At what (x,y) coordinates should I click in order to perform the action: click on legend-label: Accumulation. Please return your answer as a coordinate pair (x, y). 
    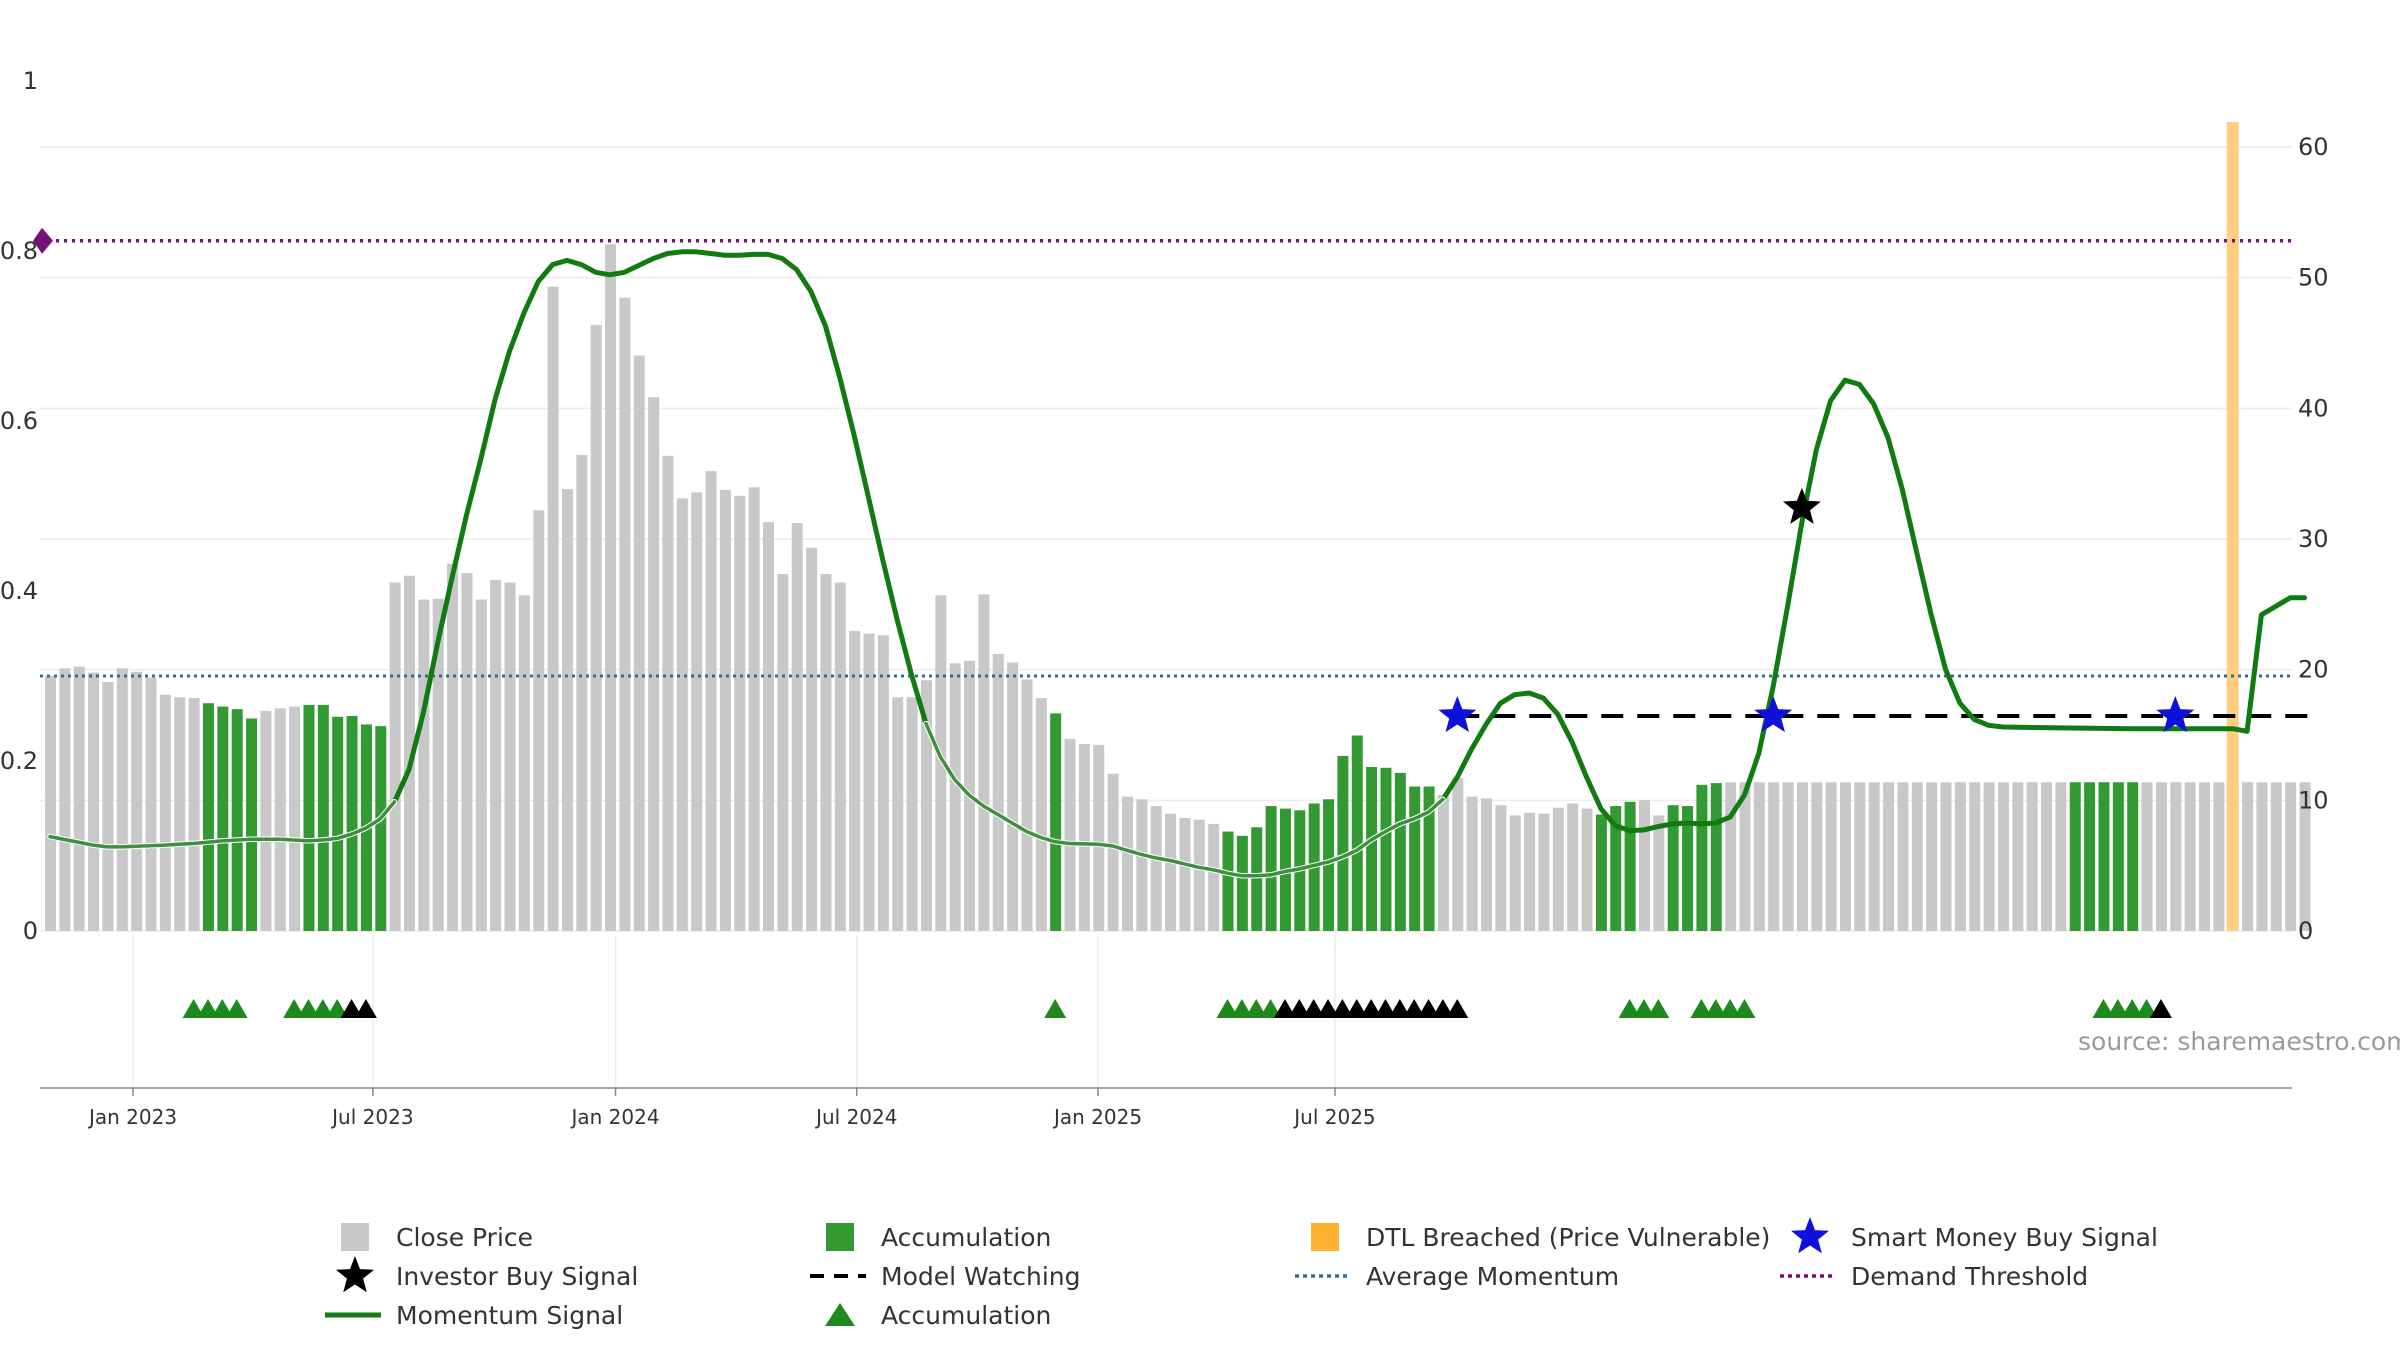
    Looking at the image, I should click on (966, 1315).